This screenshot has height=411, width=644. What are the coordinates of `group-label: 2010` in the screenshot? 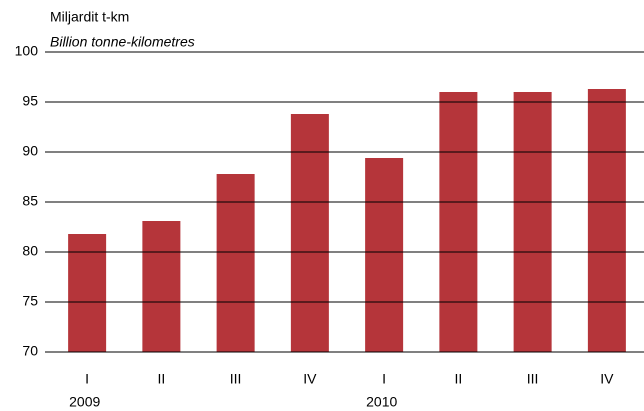 It's located at (381, 402).